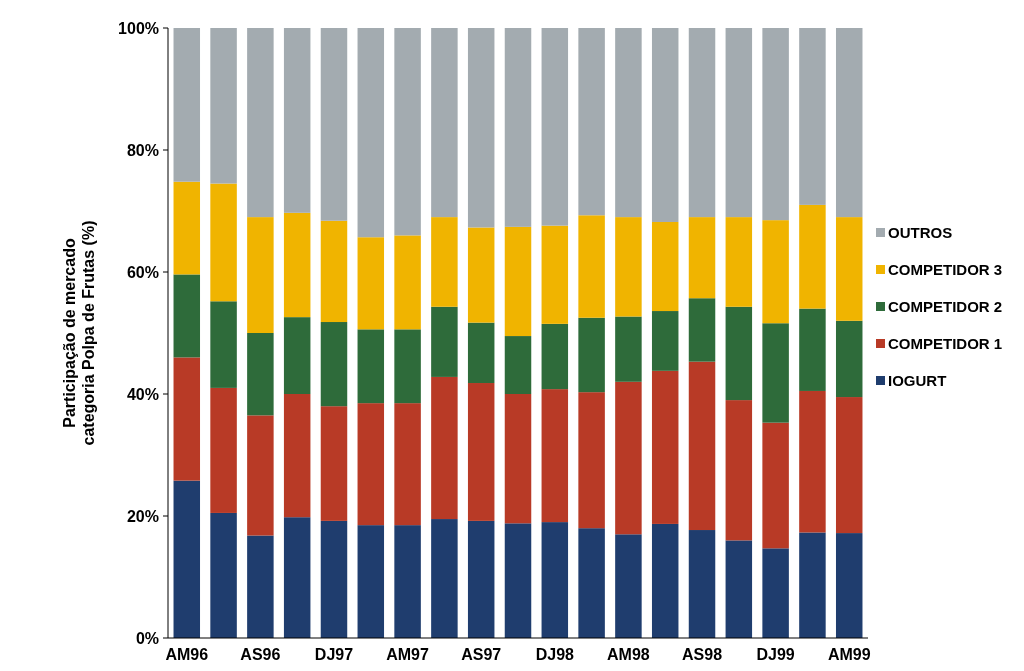 This screenshot has height=671, width=1024. Describe the element at coordinates (945, 344) in the screenshot. I see `legend-label: COMPETIDOR 1` at that location.